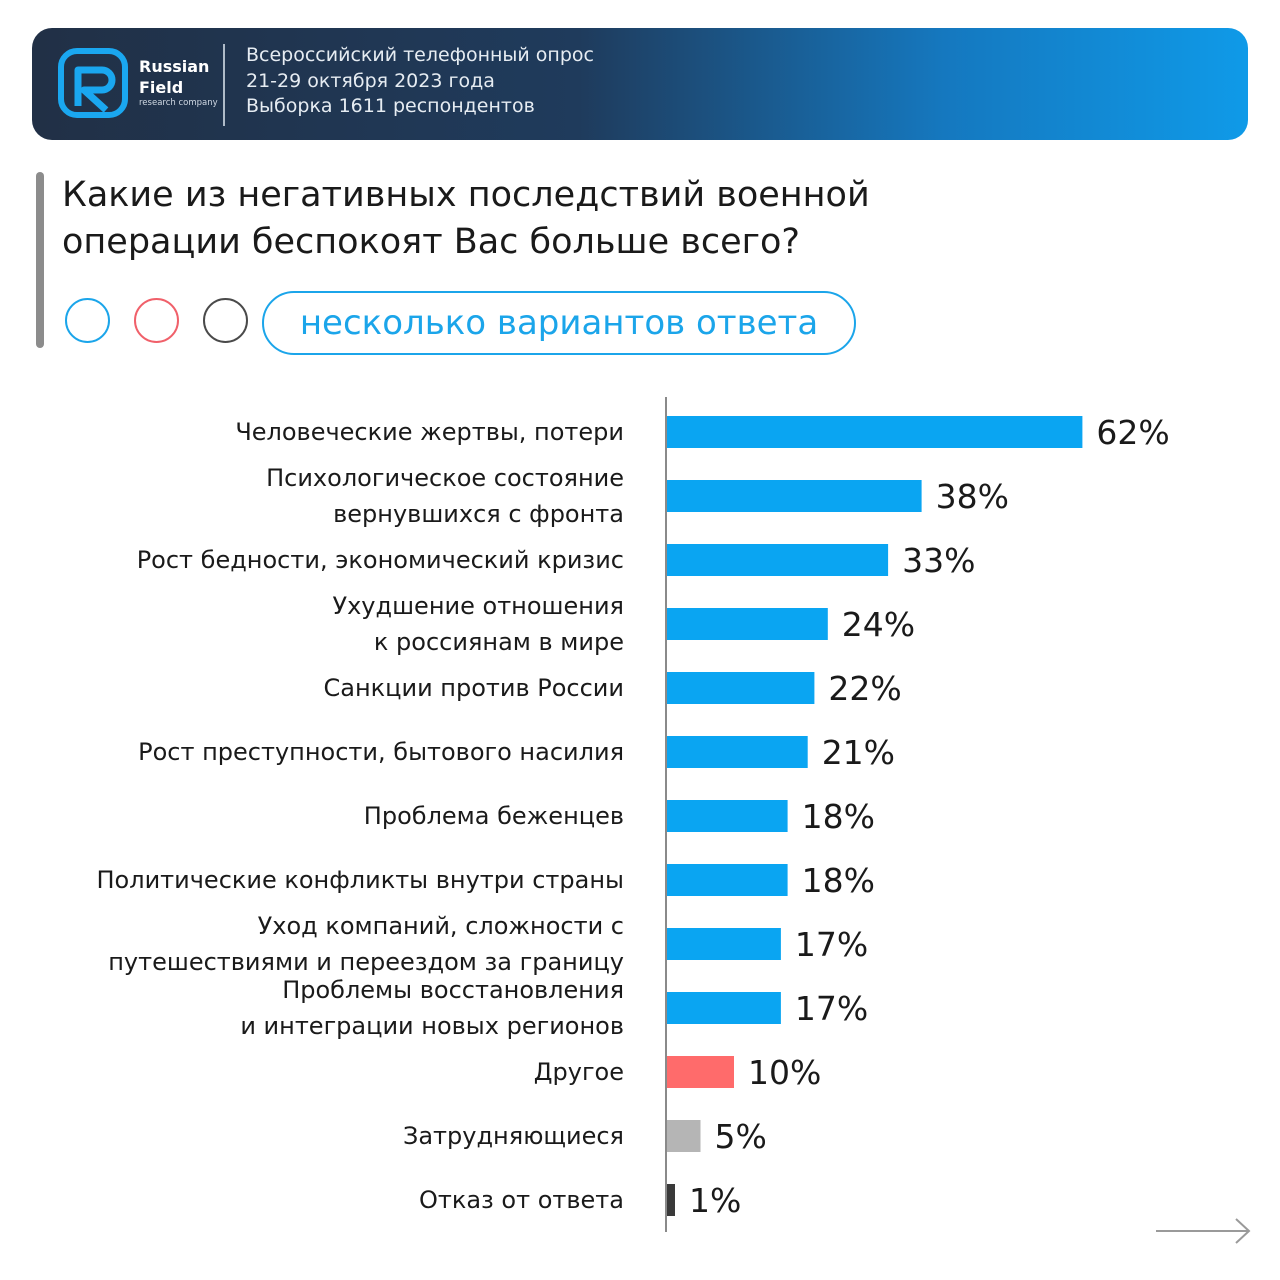 The image size is (1280, 1280). I want to click on legend-dot-dark, so click(225, 320).